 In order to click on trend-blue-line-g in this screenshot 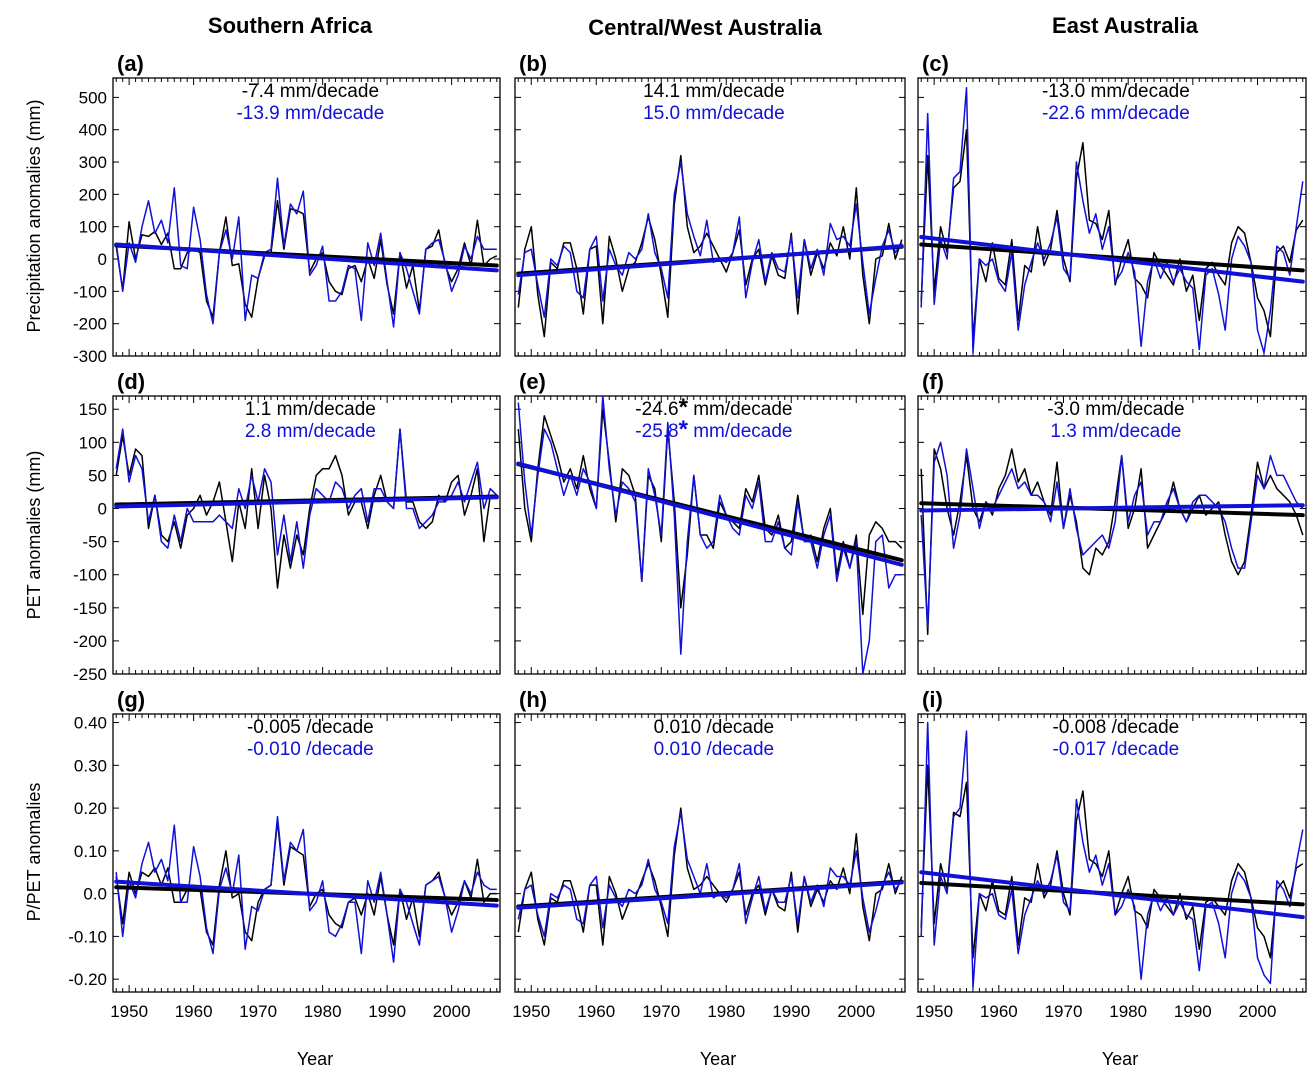, I will do `click(306, 893)`.